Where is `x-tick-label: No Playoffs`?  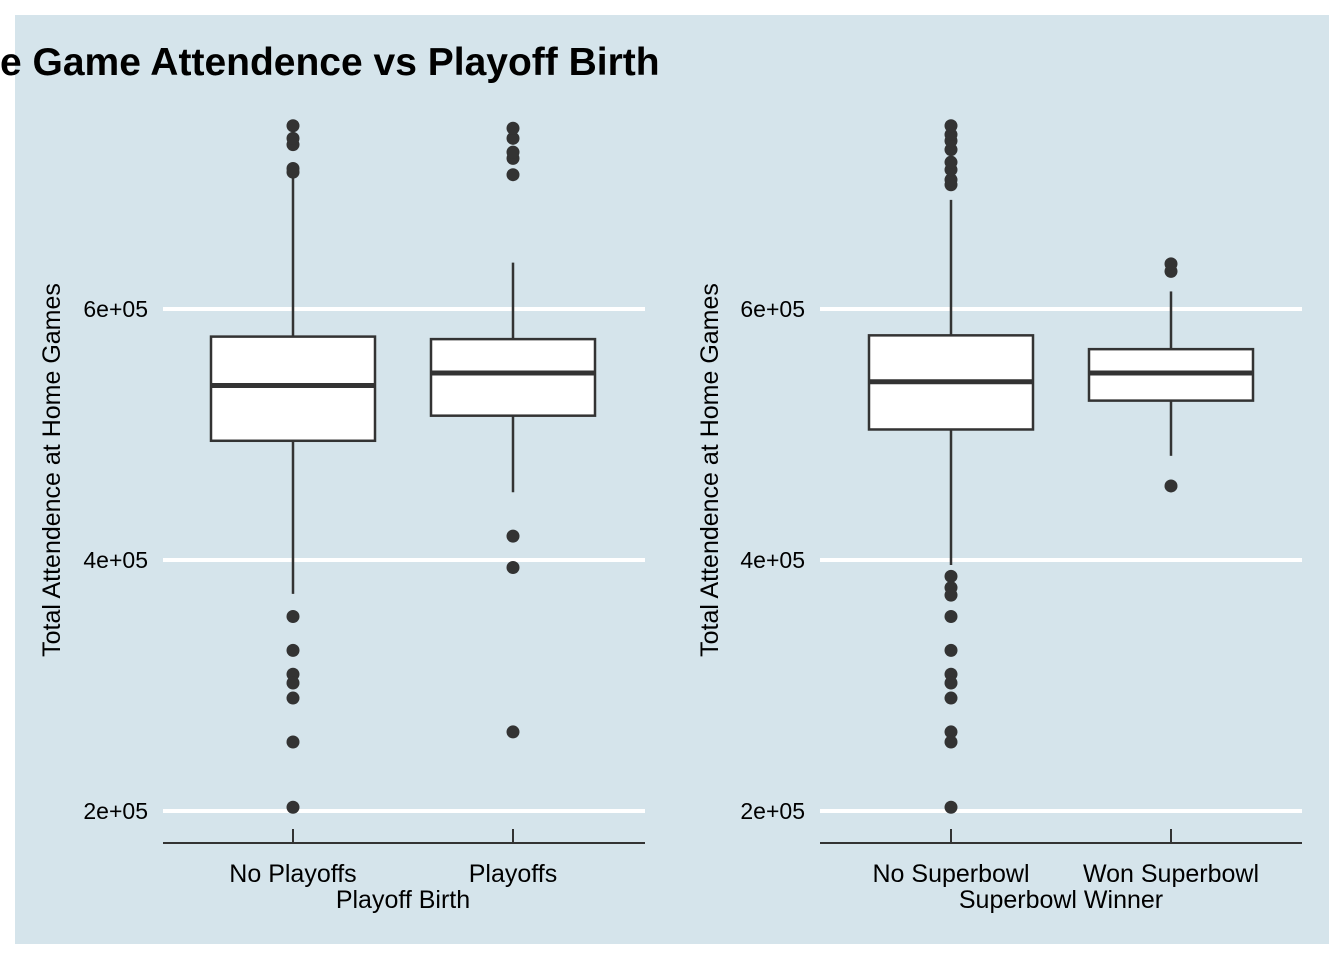
x-tick-label: No Playoffs is located at coordinates (292, 874).